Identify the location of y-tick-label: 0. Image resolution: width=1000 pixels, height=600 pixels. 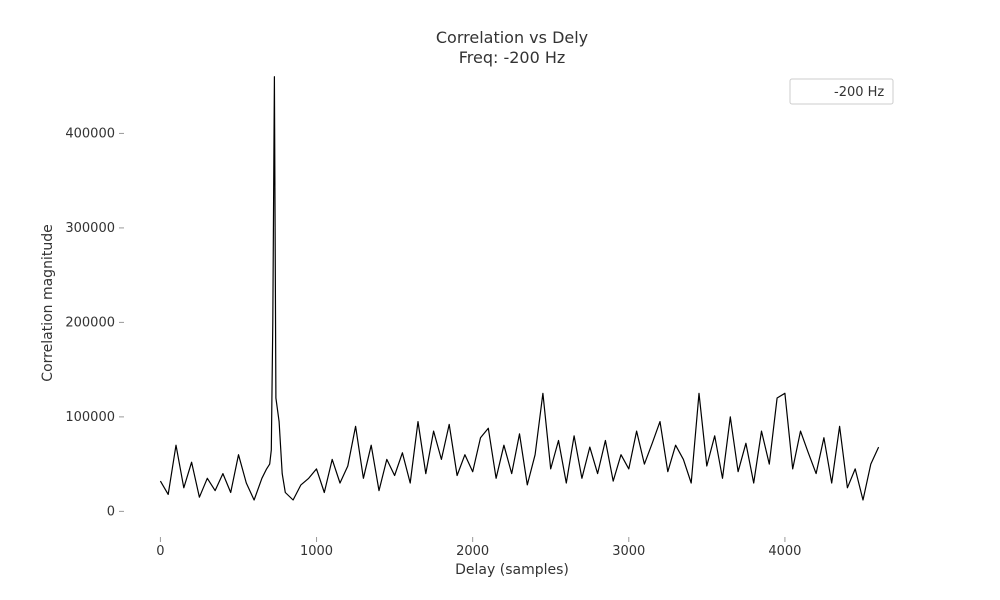
(111, 511).